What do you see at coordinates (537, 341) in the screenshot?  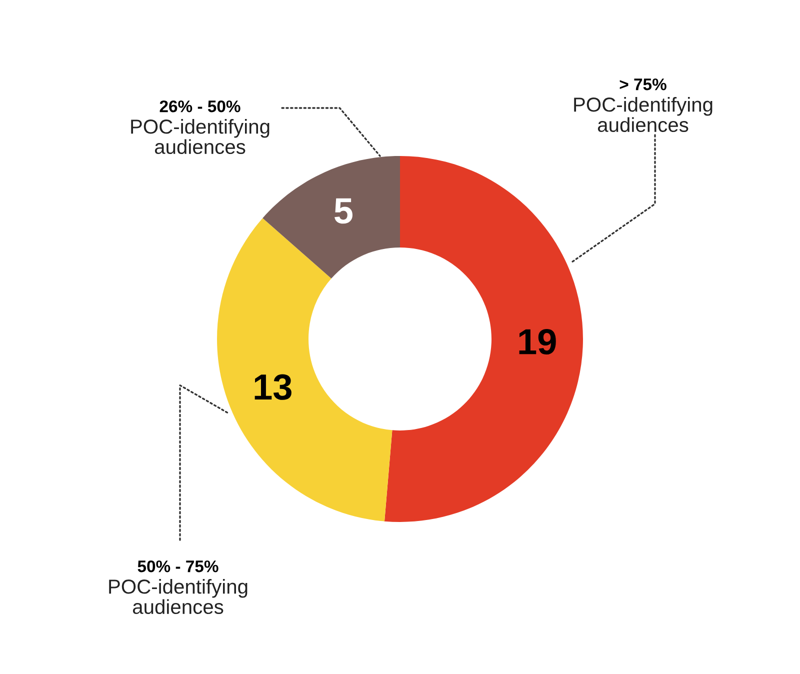 I see `data-label: 19` at bounding box center [537, 341].